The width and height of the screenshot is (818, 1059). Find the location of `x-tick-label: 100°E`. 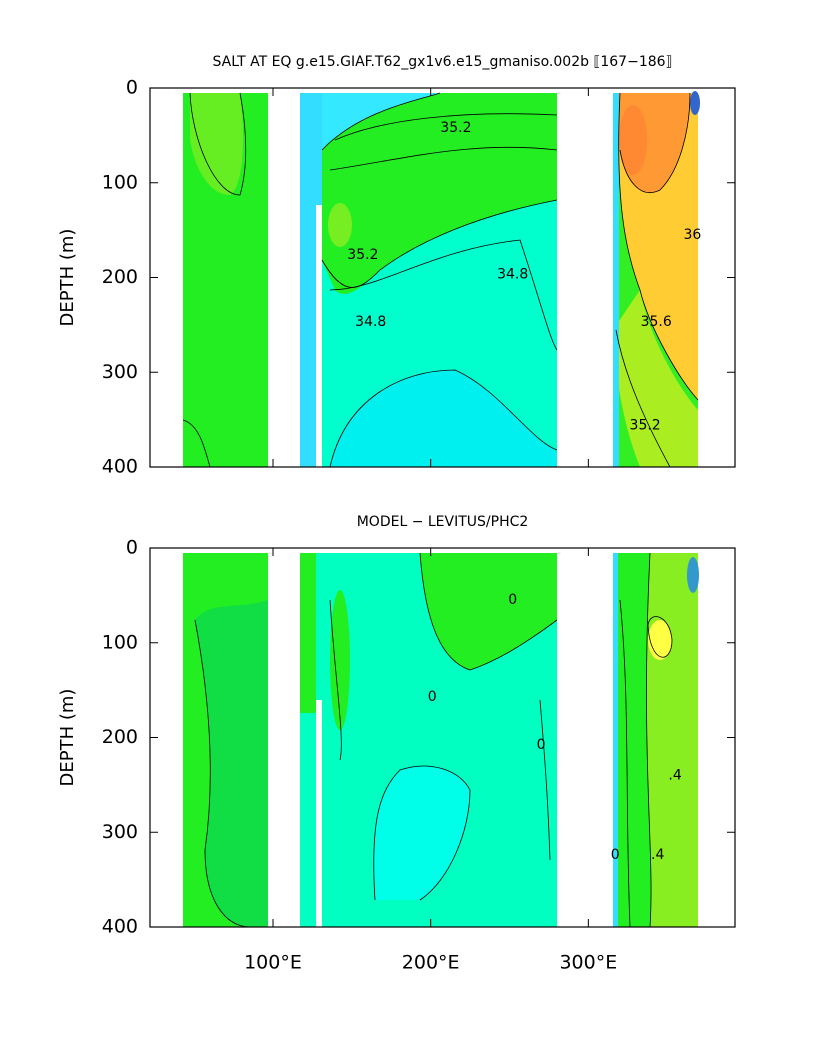

x-tick-label: 100°E is located at coordinates (273, 963).